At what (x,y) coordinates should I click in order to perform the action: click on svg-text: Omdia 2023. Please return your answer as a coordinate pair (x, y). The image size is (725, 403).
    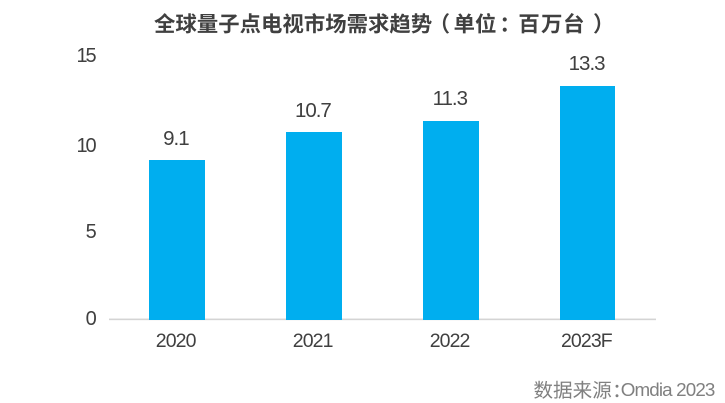
    Looking at the image, I should click on (668, 389).